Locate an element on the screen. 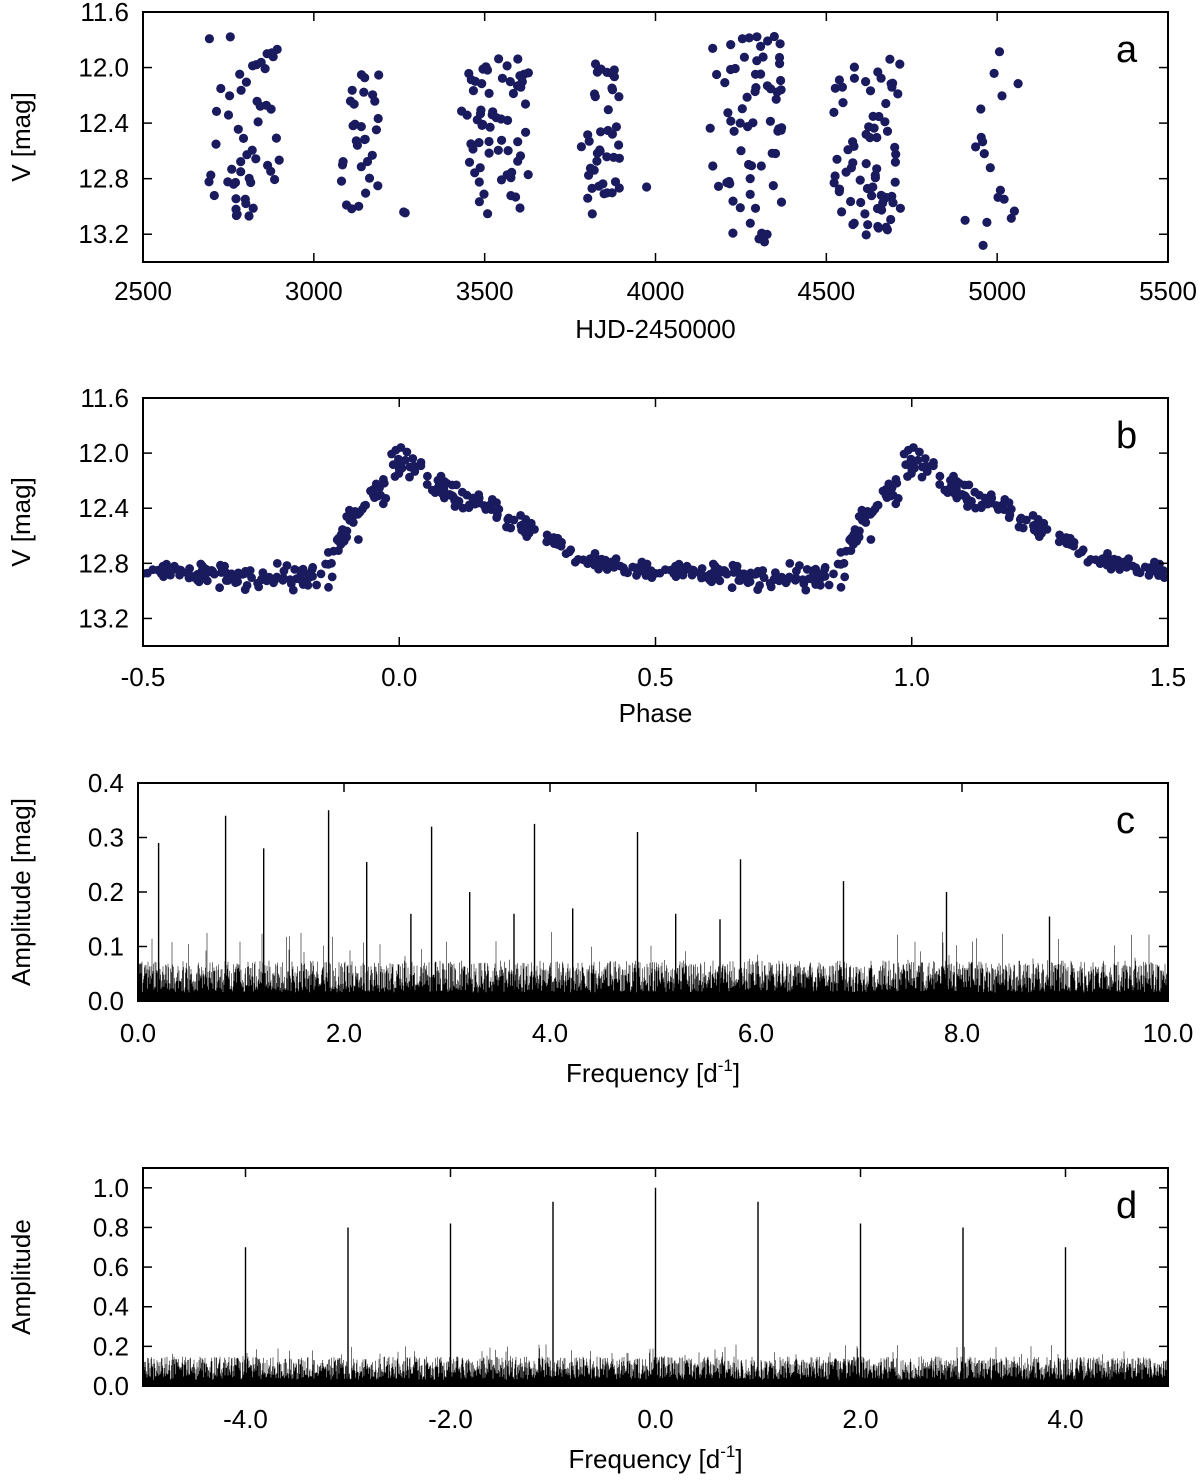  x-tick-label: 3000 is located at coordinates (314, 291).